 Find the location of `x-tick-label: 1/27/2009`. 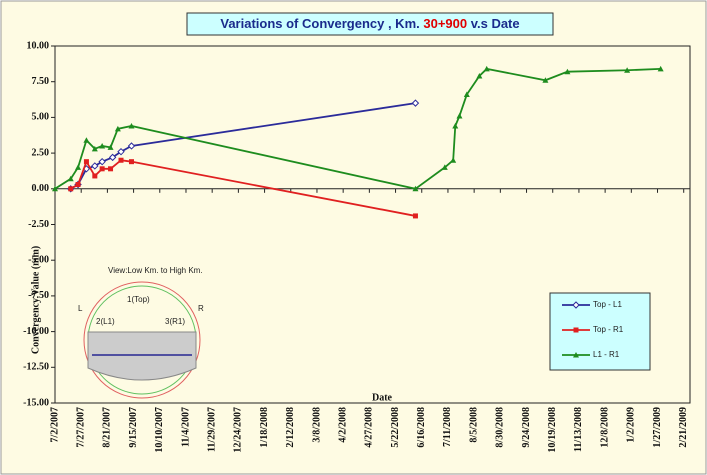

x-tick-label: 1/27/2009 is located at coordinates (657, 427).